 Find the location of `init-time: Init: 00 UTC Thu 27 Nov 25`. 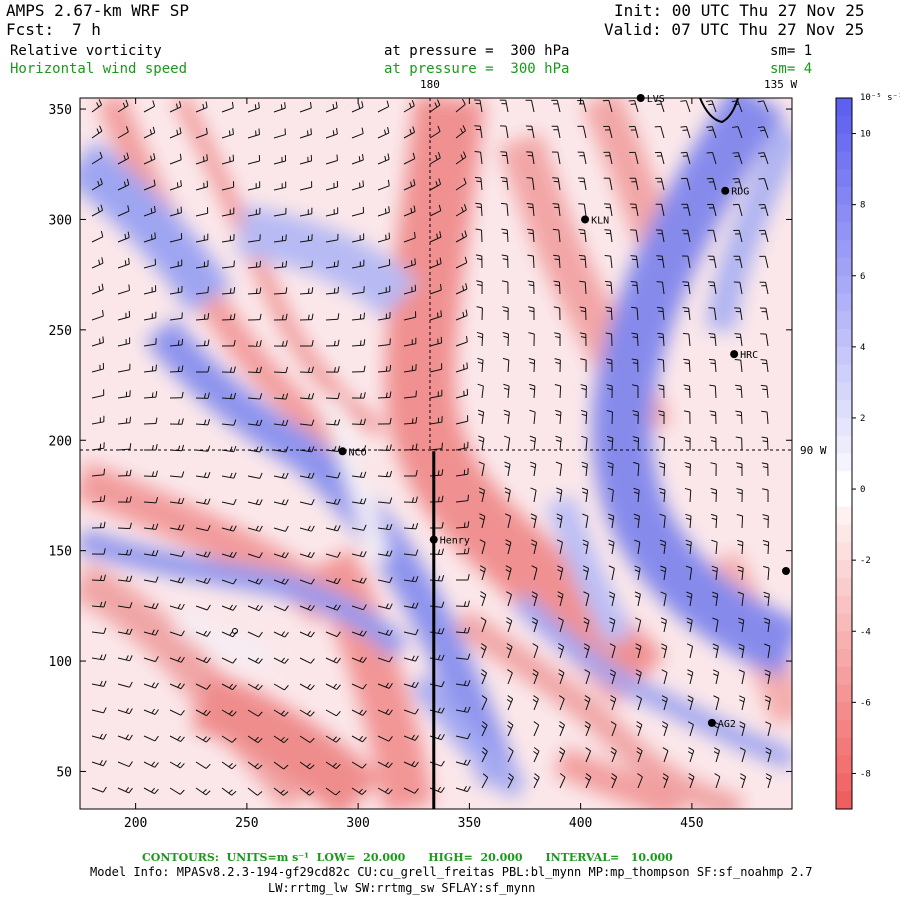

init-time: Init: 00 UTC Thu 27 Nov 25 is located at coordinates (739, 10).